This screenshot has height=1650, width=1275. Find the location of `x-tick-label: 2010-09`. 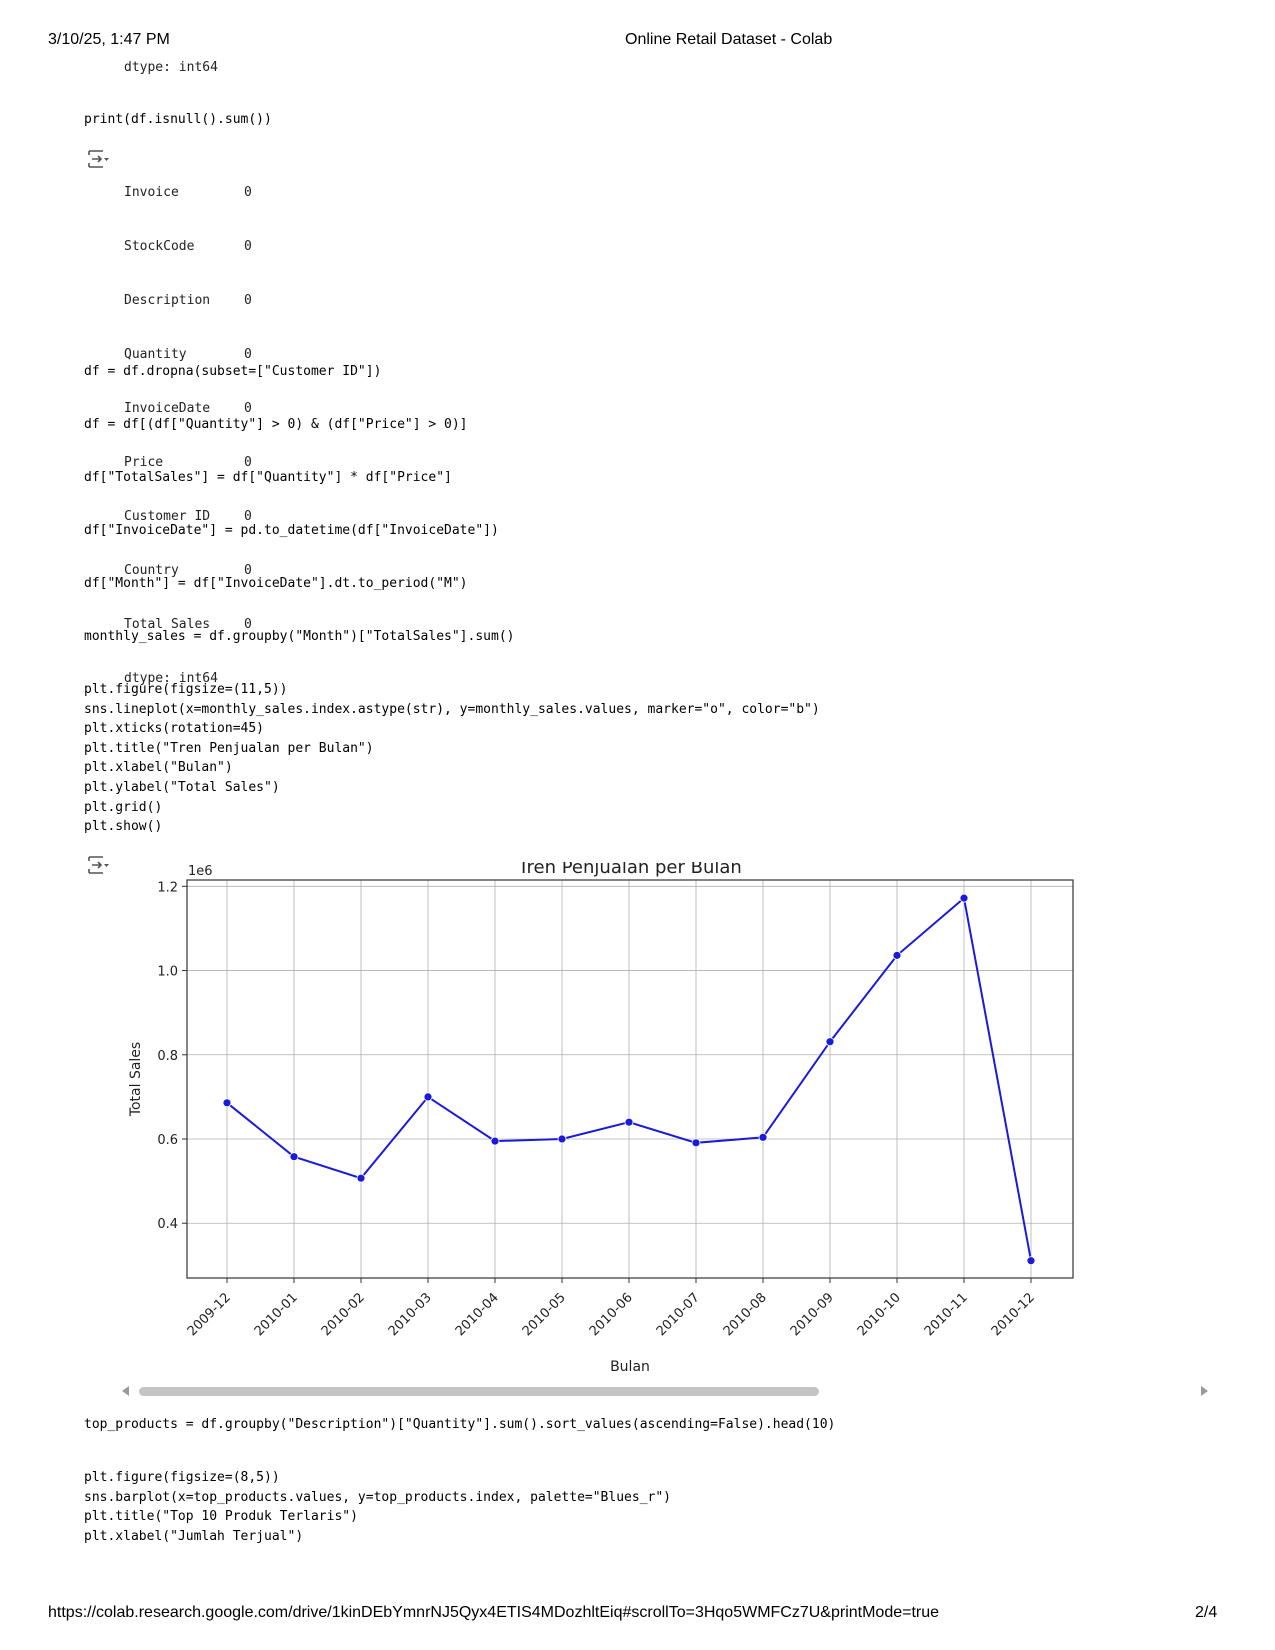

x-tick-label: 2010-09 is located at coordinates (812, 1314).